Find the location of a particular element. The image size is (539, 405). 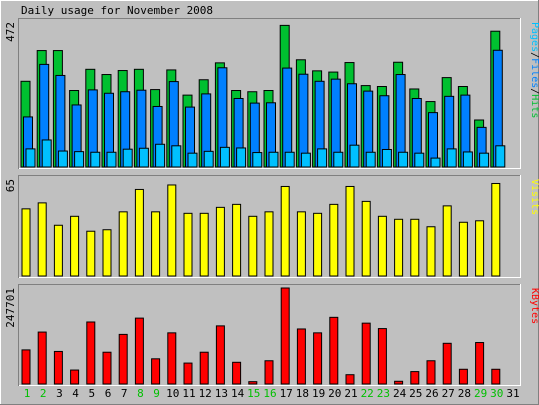

day-label-19: 19 is located at coordinates (318, 393).